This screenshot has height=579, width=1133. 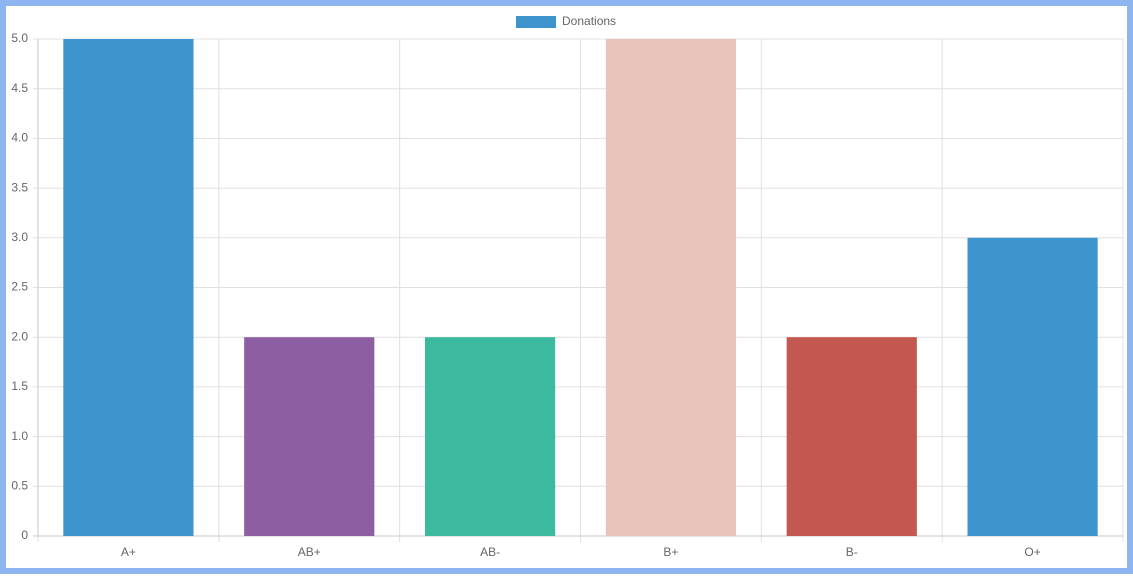 I want to click on y-tick-label: 3.5, so click(x=19, y=187).